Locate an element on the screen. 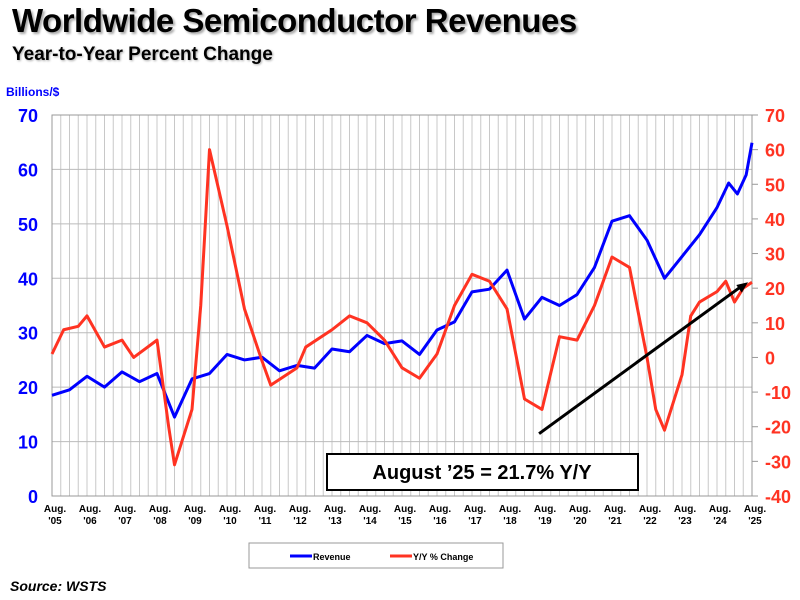 This screenshot has width=800, height=600. y-right-tick-label: 0 is located at coordinates (770, 358).